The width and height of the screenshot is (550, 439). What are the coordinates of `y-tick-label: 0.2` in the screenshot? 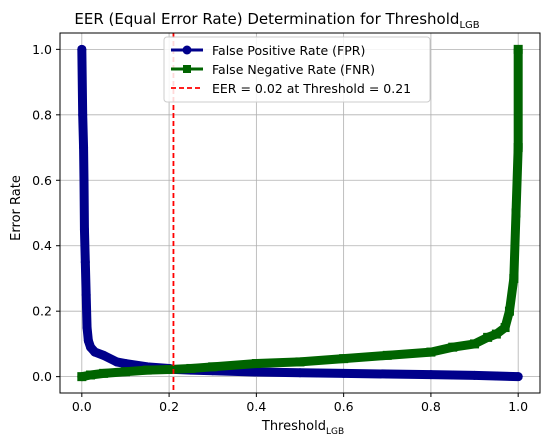 It's located at (42, 311).